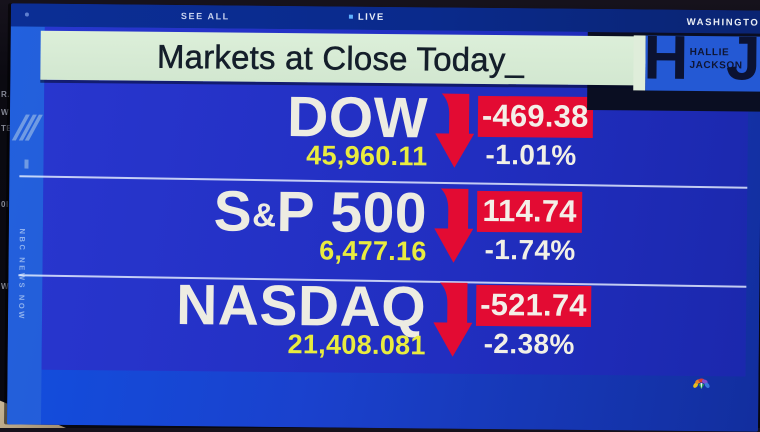 This screenshot has width=760, height=432. I want to click on percent-change: -1.74%, so click(530, 249).